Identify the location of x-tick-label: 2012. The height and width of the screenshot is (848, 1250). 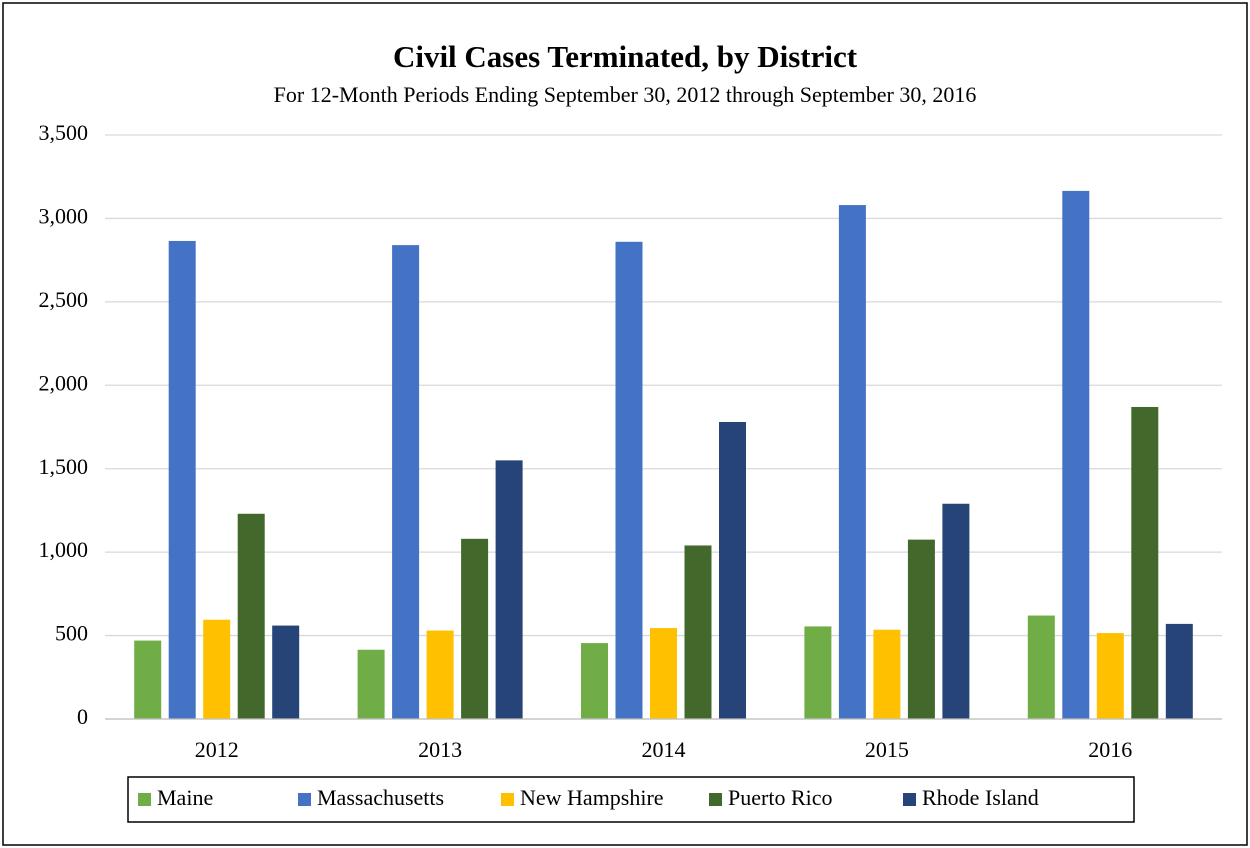
(217, 749).